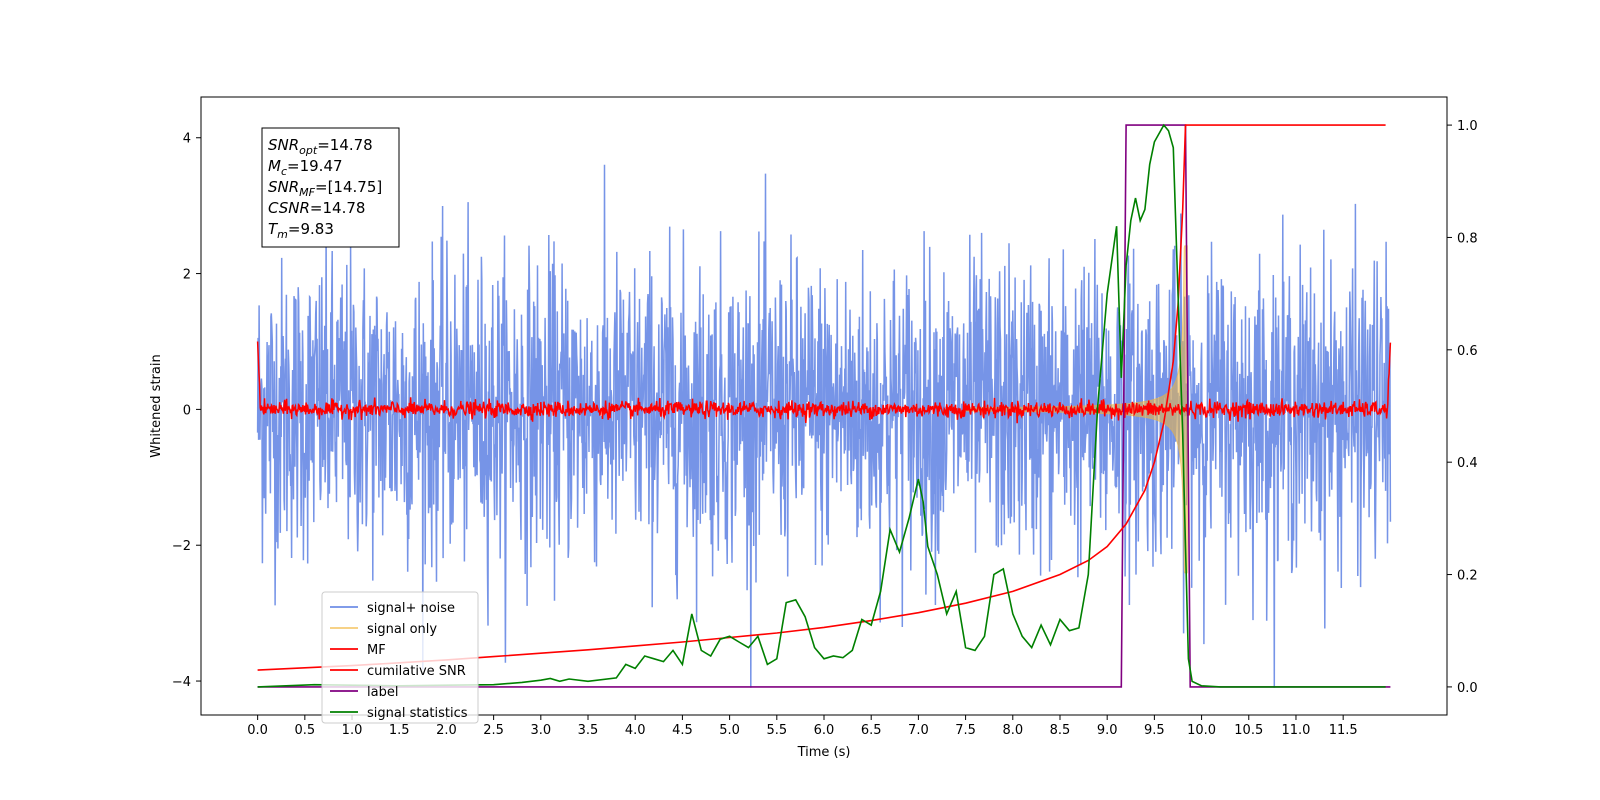 This screenshot has width=1600, height=800. I want to click on mf-series, so click(824, 382).